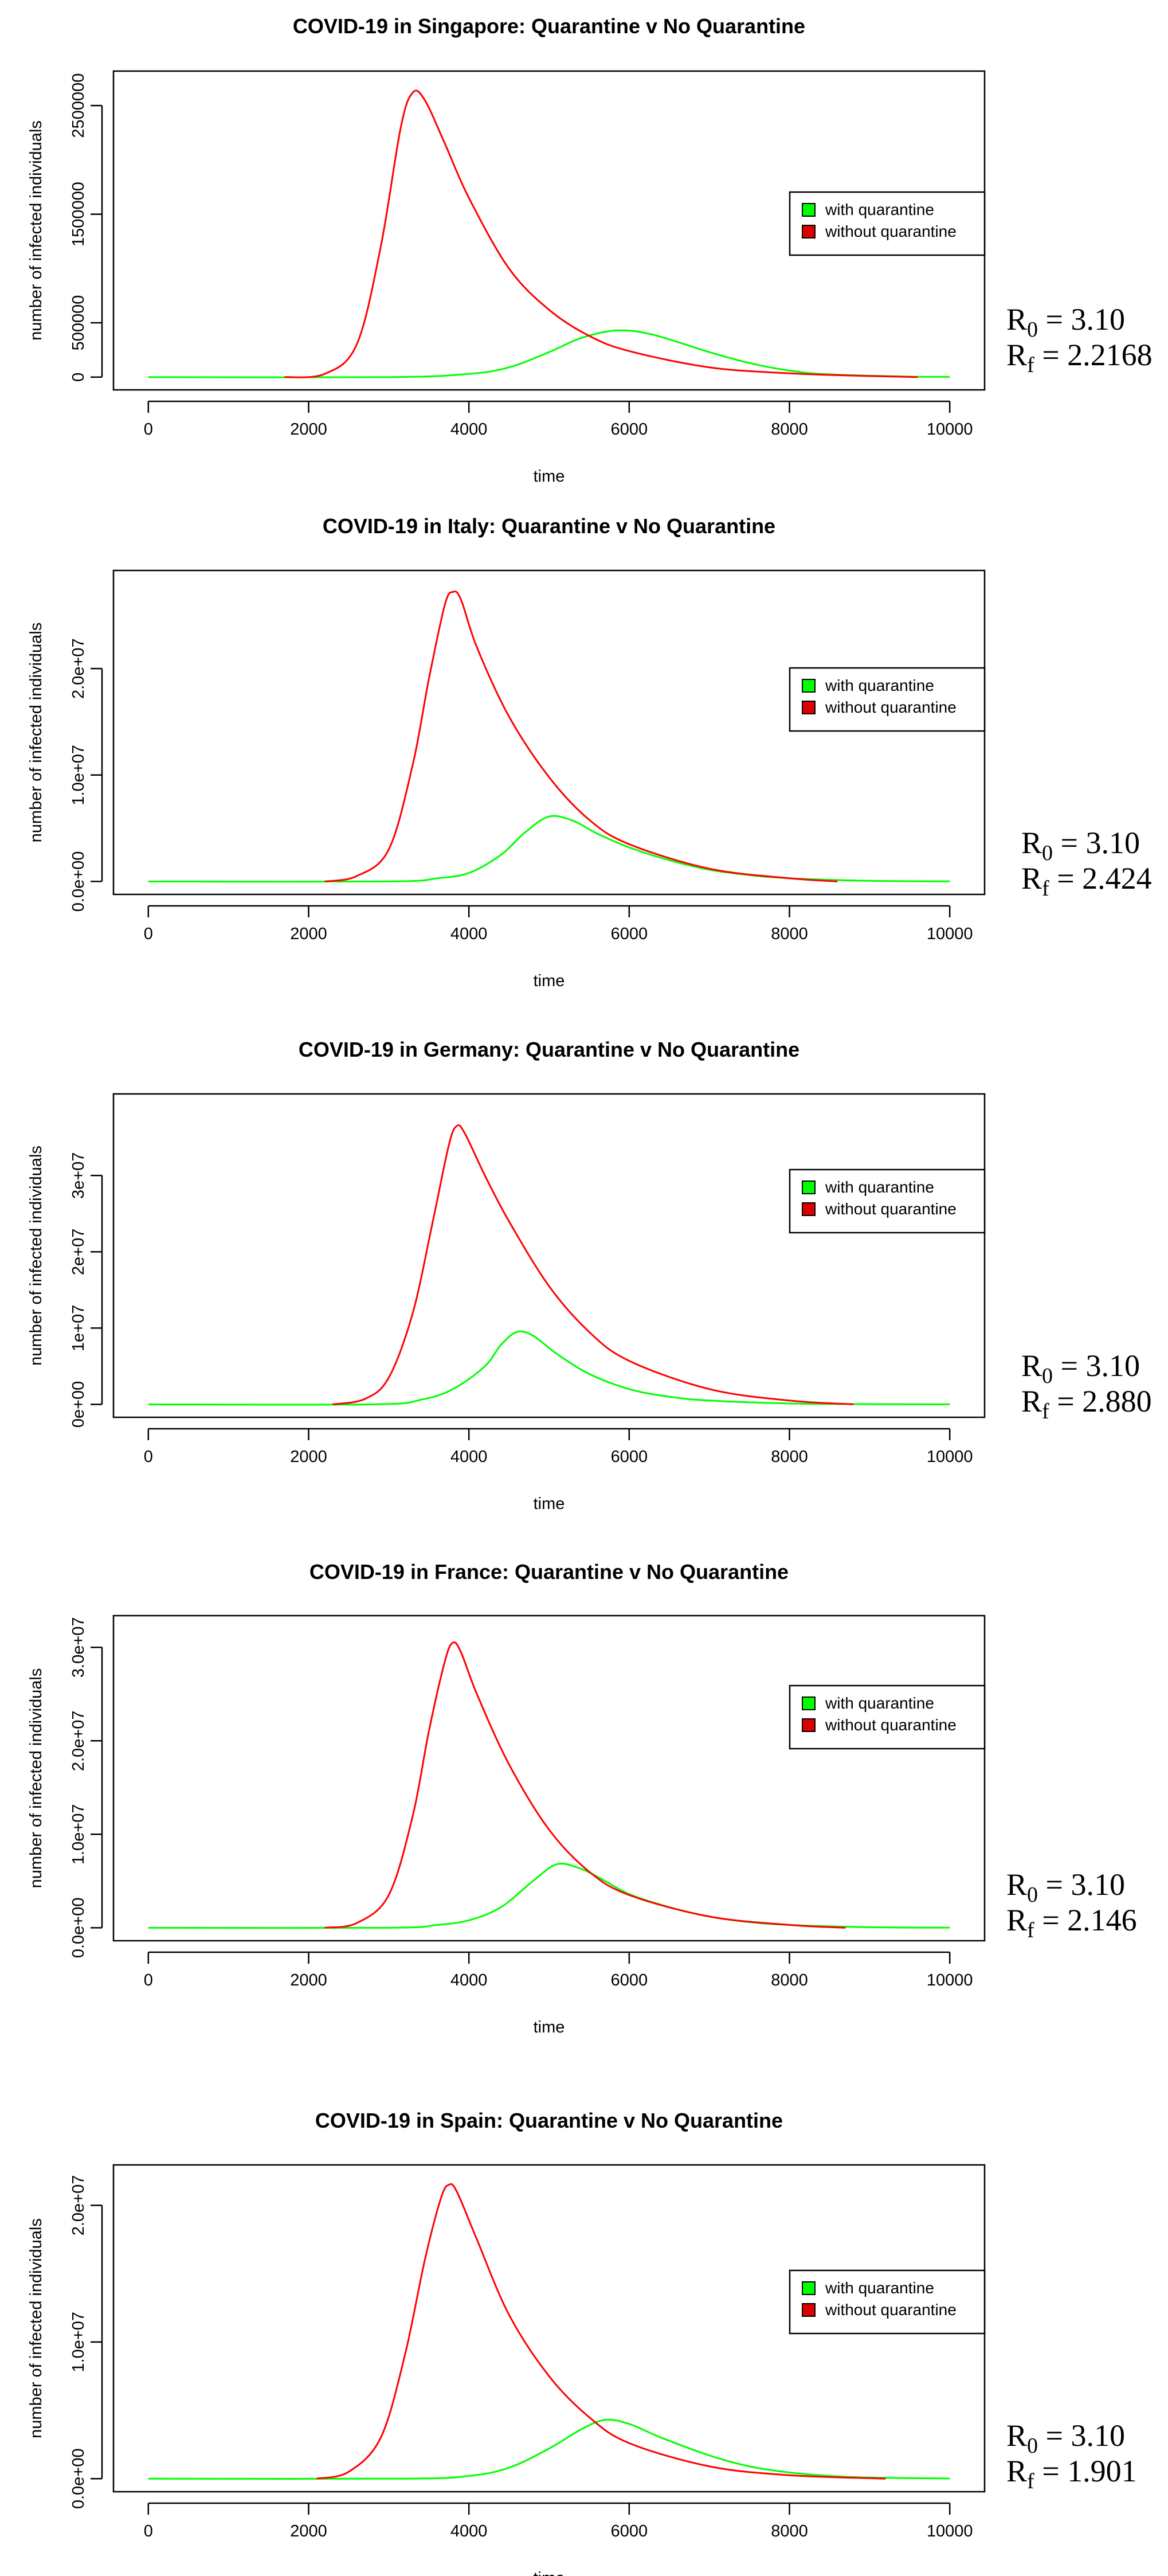  What do you see at coordinates (1079, 357) in the screenshot?
I see `rf-annotation: Rf = 2.2168` at bounding box center [1079, 357].